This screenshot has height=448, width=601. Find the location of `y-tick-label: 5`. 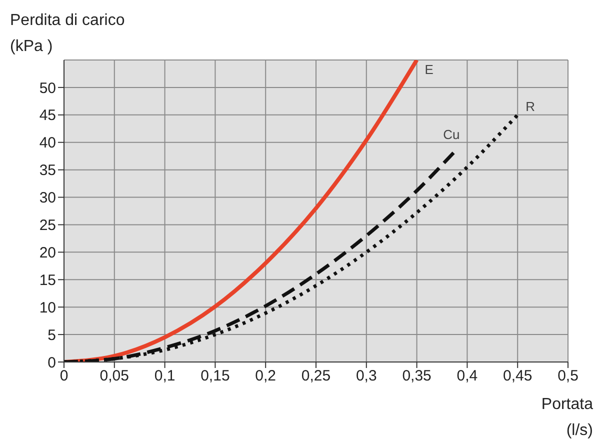

y-tick-label: 5 is located at coordinates (52, 335).